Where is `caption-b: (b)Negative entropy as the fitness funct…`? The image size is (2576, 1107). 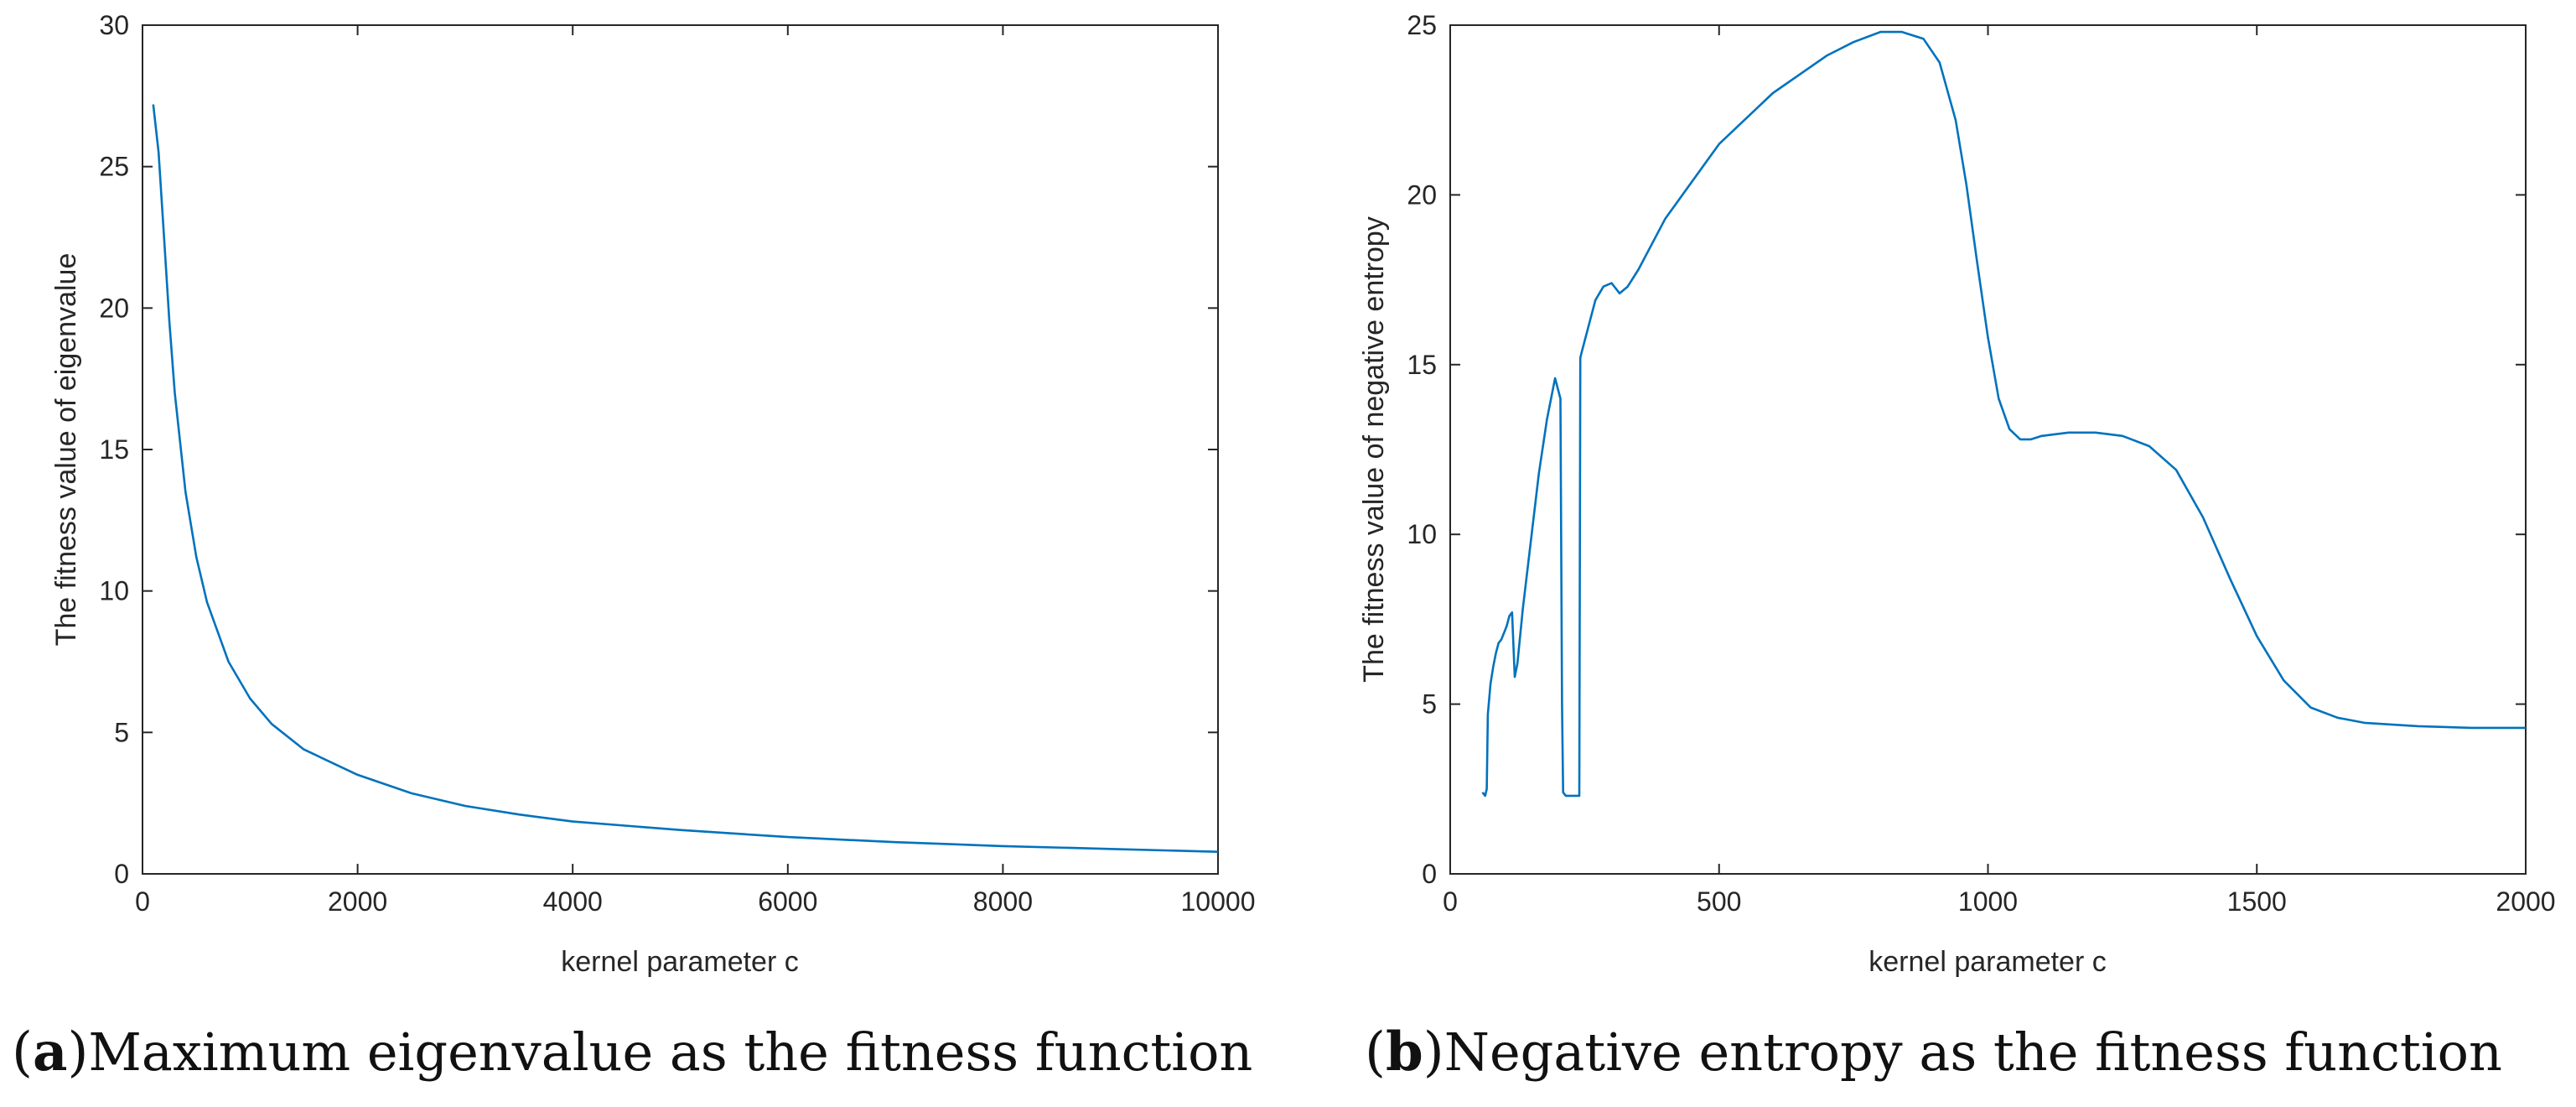
caption-b: (b)Negative entropy as the fitness funct… is located at coordinates (1933, 1052).